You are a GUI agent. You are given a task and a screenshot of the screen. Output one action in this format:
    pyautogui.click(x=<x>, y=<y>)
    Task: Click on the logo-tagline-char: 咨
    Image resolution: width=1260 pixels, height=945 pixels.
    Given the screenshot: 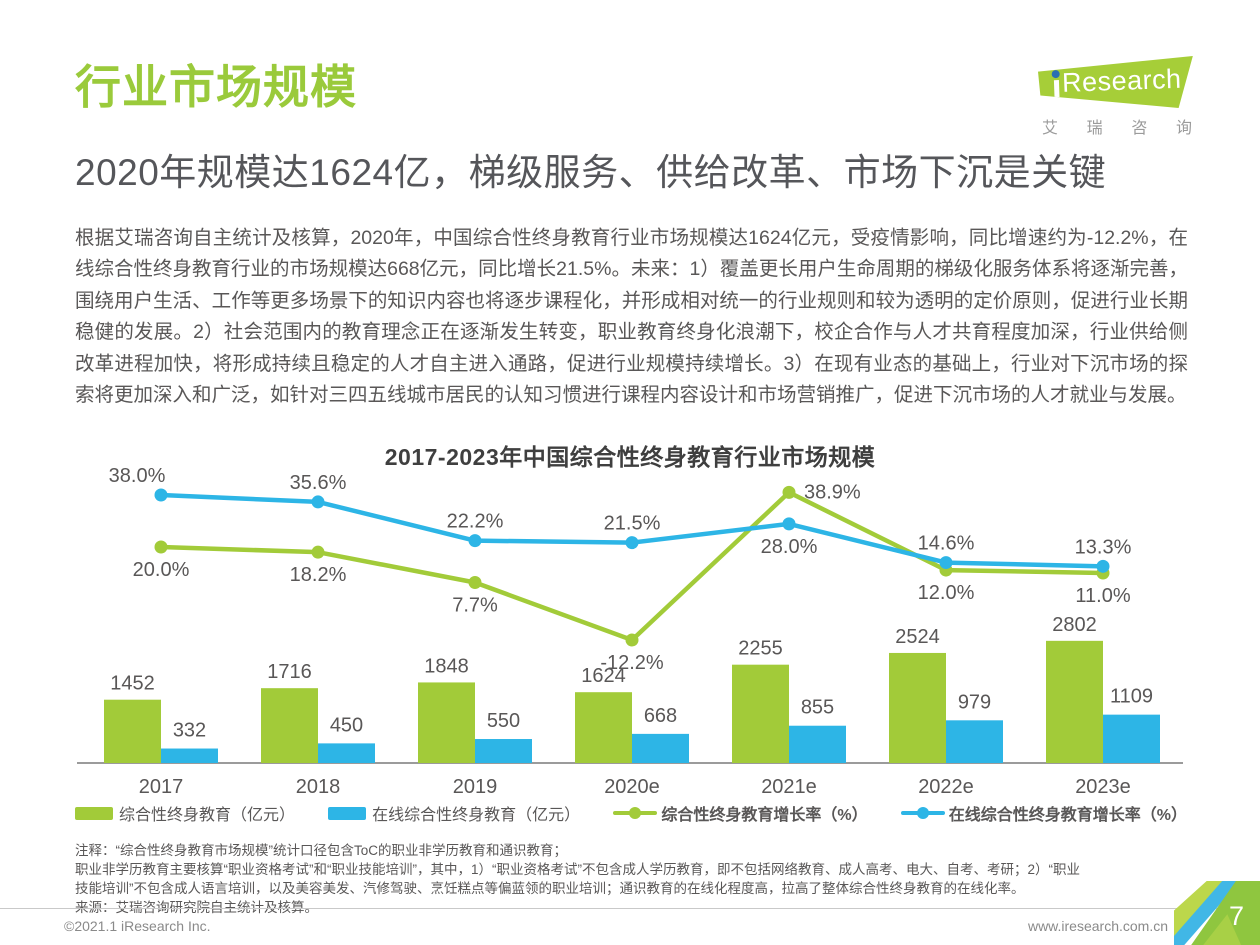 What is the action you would take?
    pyautogui.click(x=1139, y=128)
    